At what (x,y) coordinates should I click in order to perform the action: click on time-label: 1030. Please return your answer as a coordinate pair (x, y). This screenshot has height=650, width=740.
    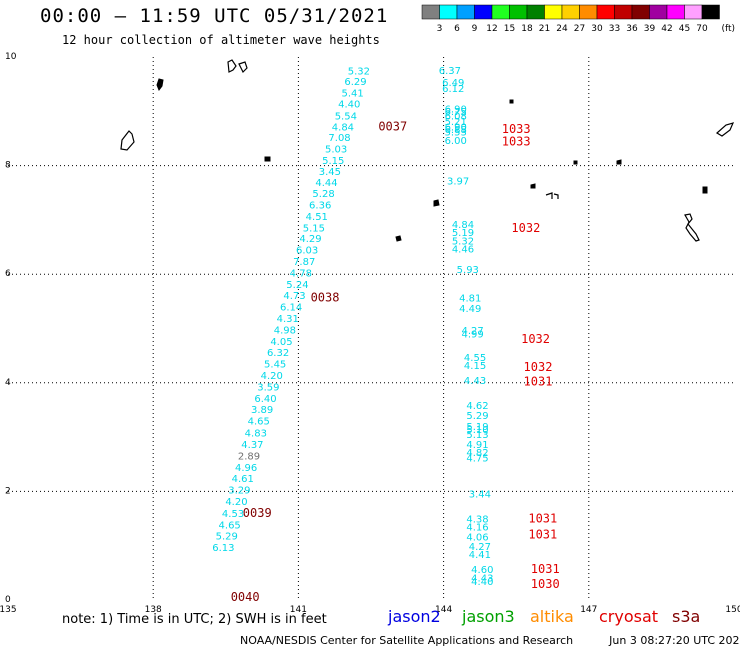
    Looking at the image, I should click on (545, 584).